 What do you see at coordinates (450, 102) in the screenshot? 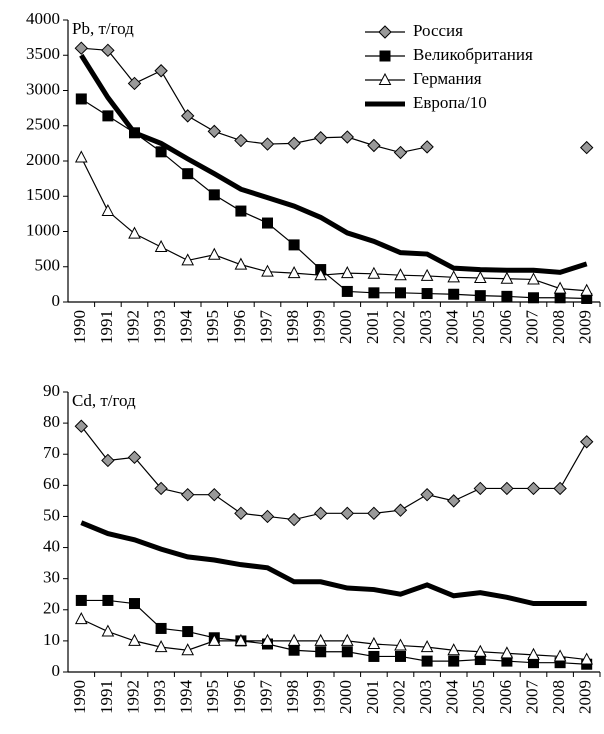
I see `legend-label: Европа/10` at bounding box center [450, 102].